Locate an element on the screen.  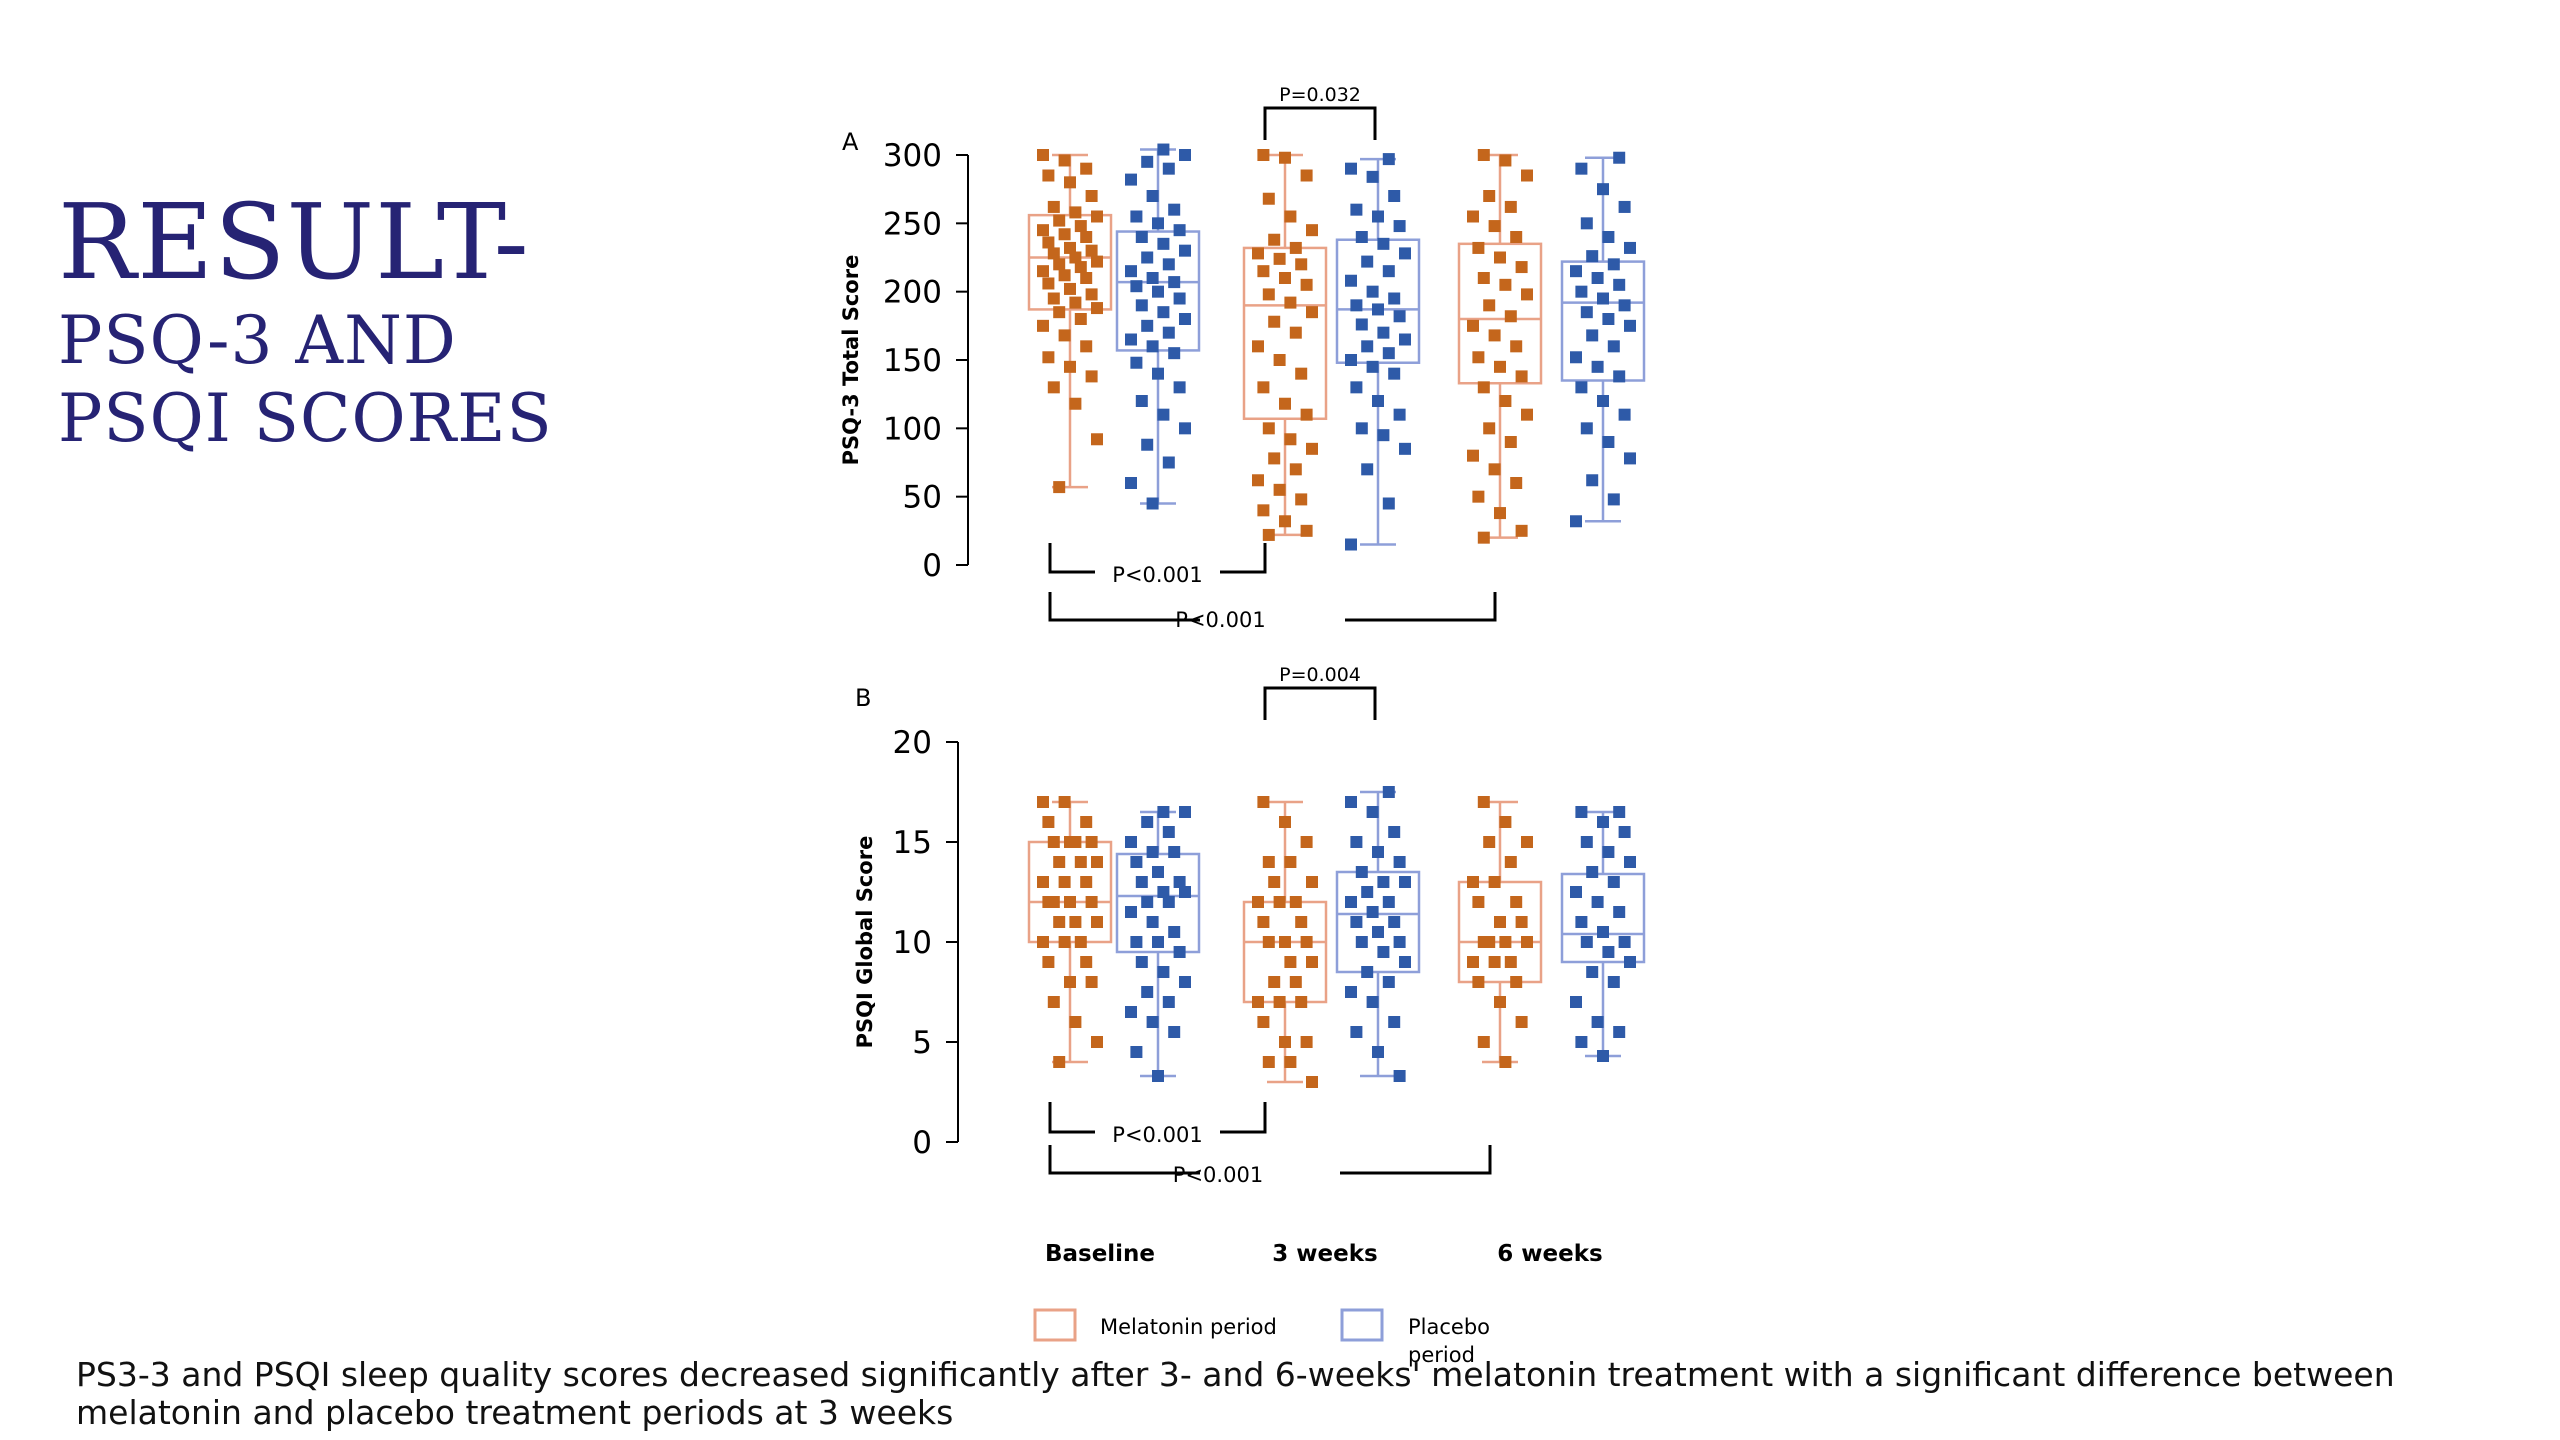
x-group-label: 3 weeks is located at coordinates (1324, 1254).